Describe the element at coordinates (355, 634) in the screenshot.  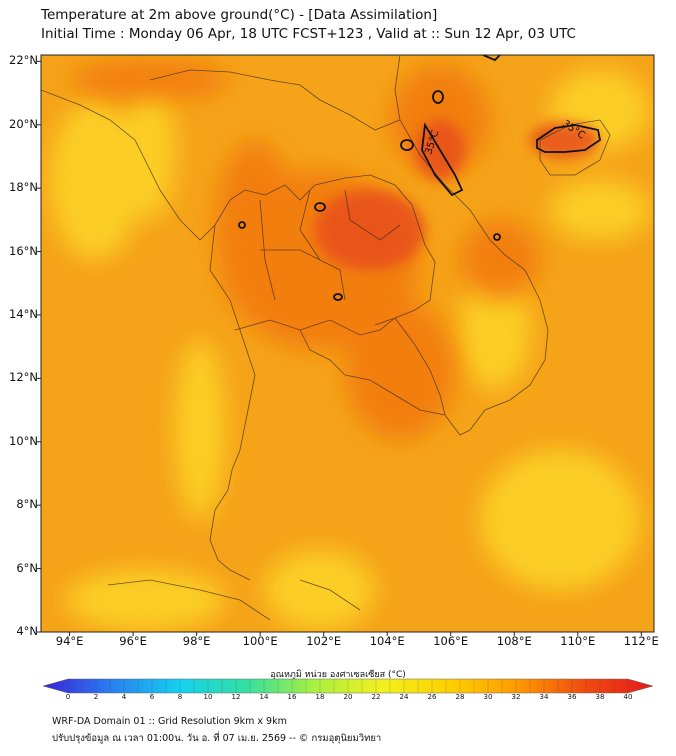
I see `longitude-ticks` at that location.